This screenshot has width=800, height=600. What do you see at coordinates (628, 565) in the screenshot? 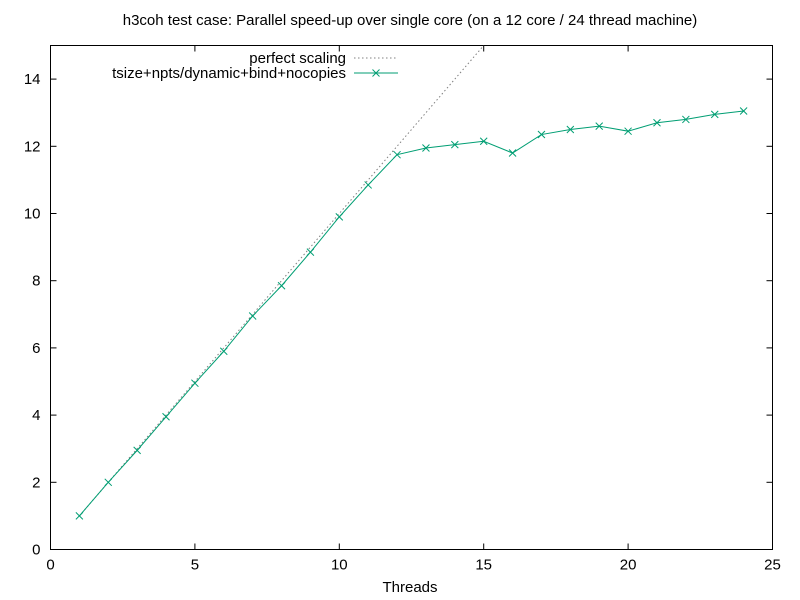
I see `x-tick-label: 20` at bounding box center [628, 565].